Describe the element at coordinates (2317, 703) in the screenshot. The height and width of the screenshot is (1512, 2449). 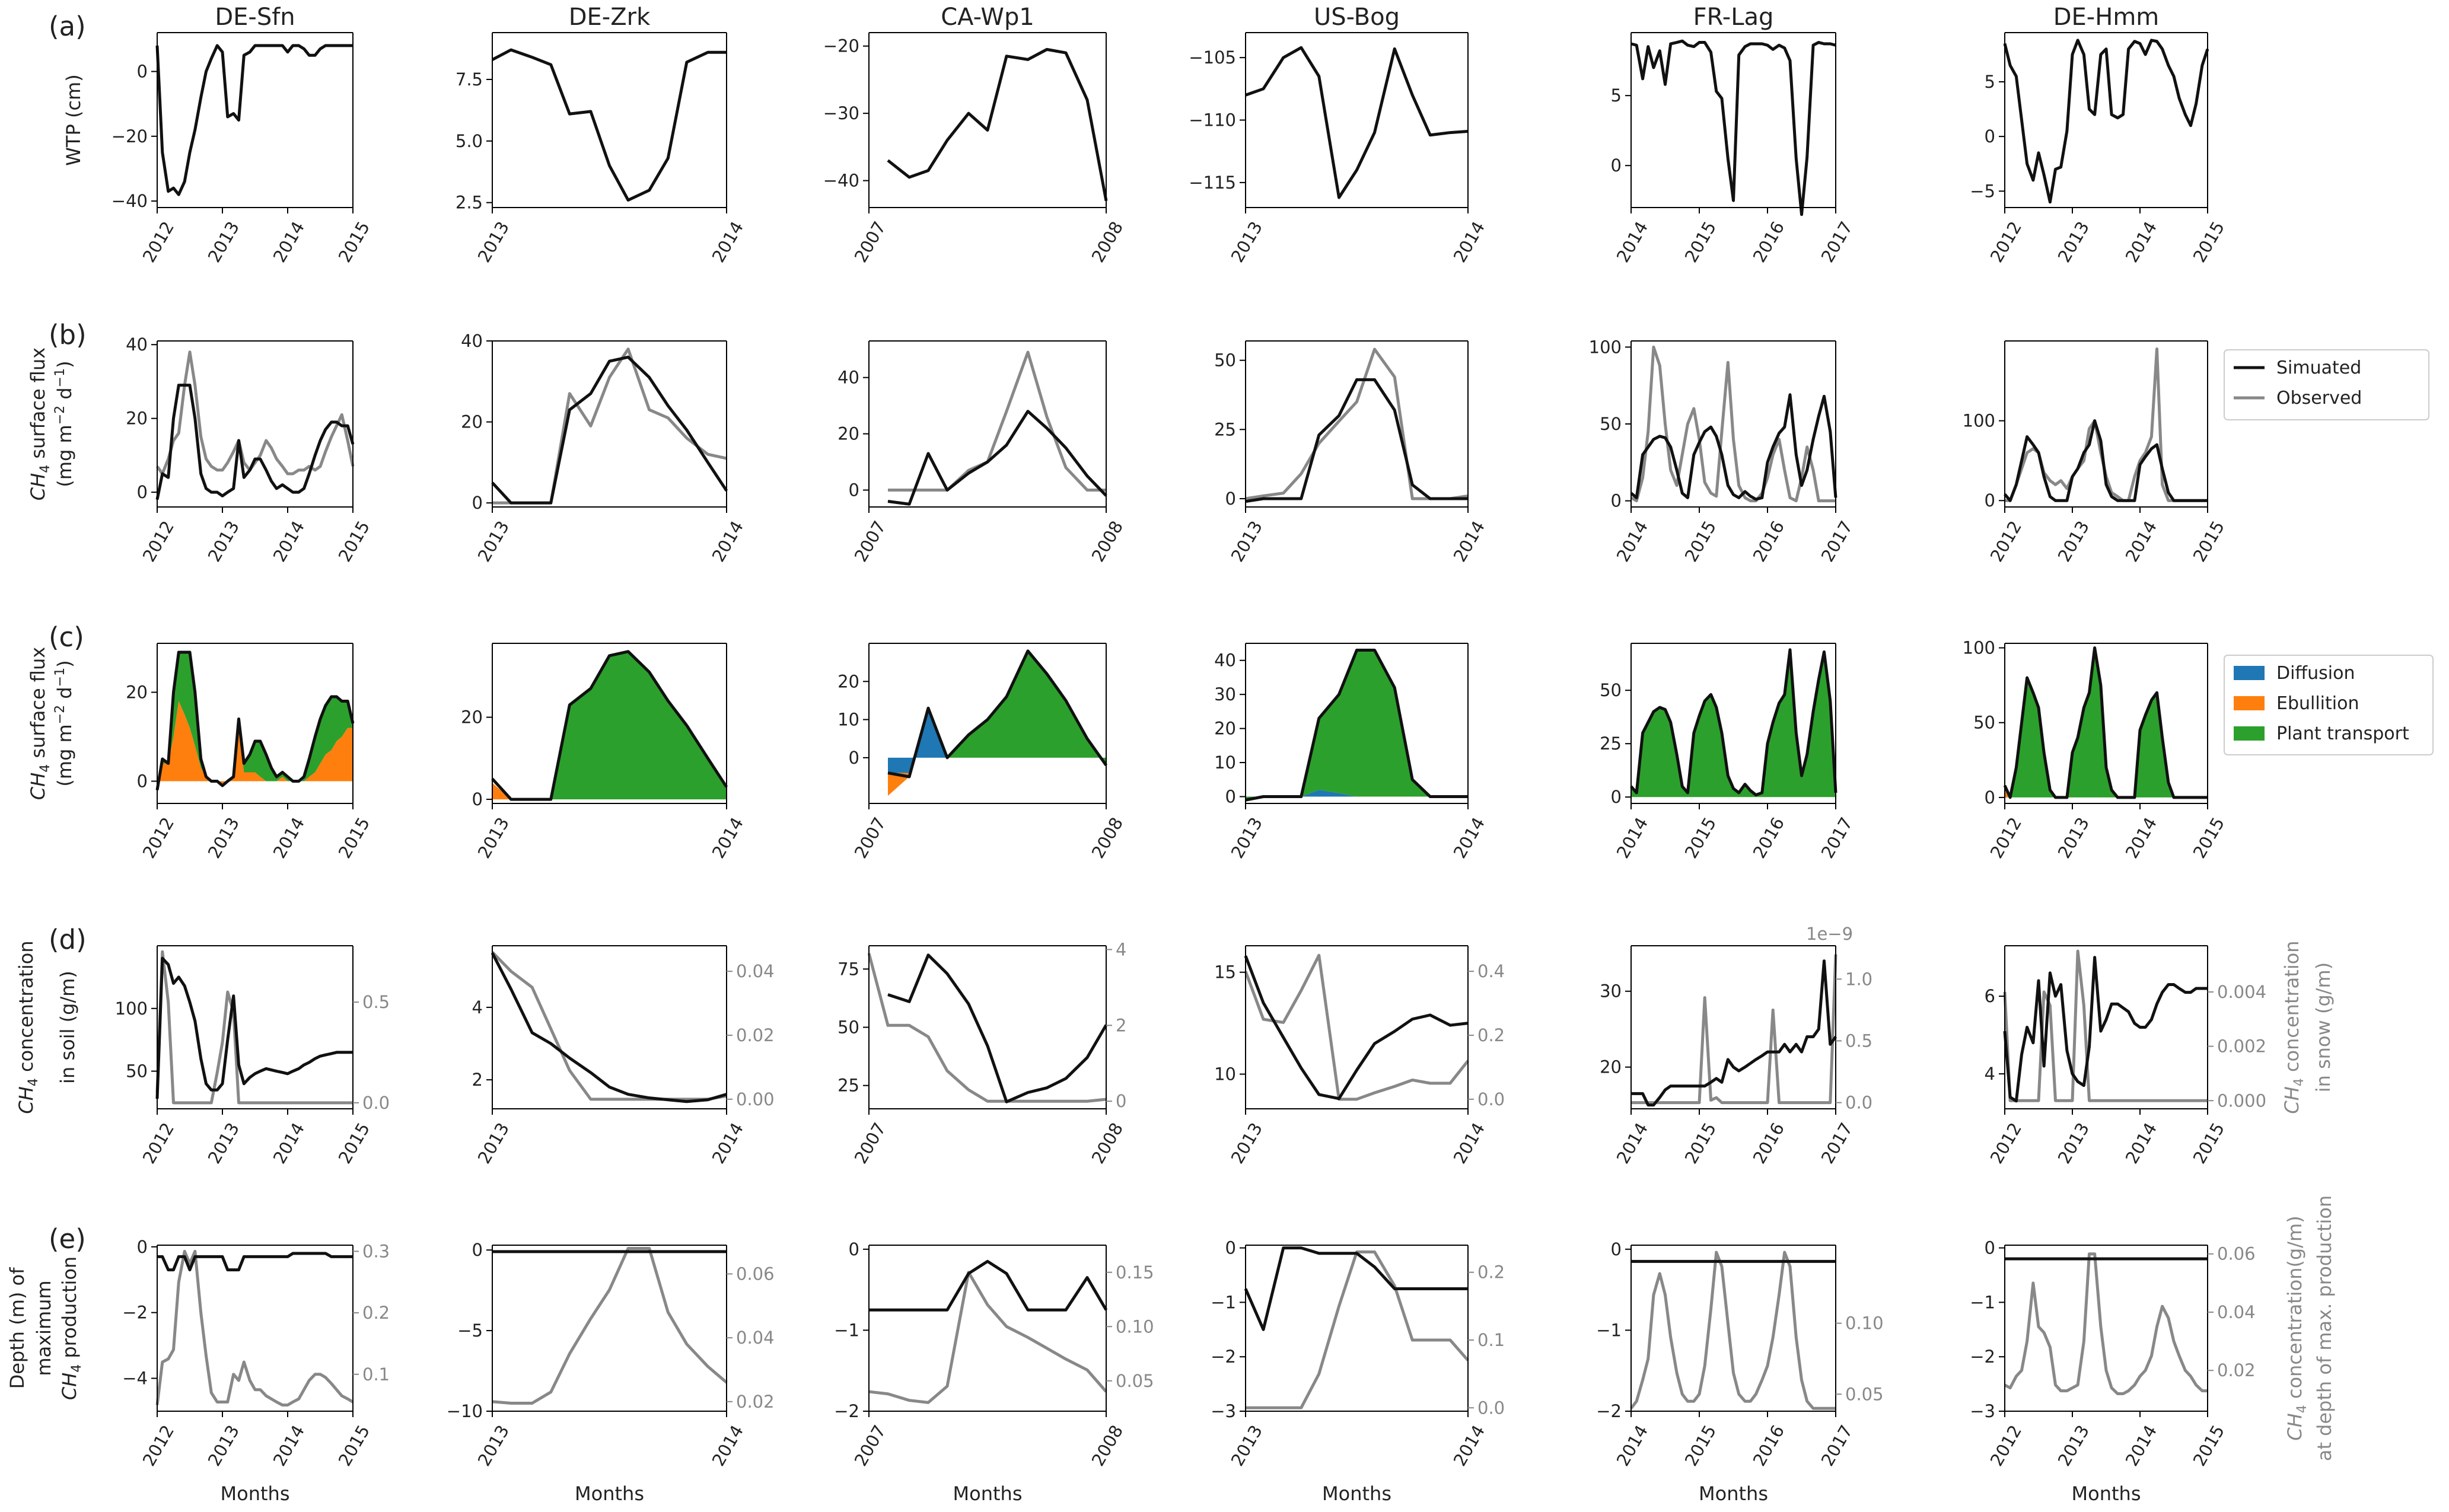
I see `legend-label: Ebullition` at that location.